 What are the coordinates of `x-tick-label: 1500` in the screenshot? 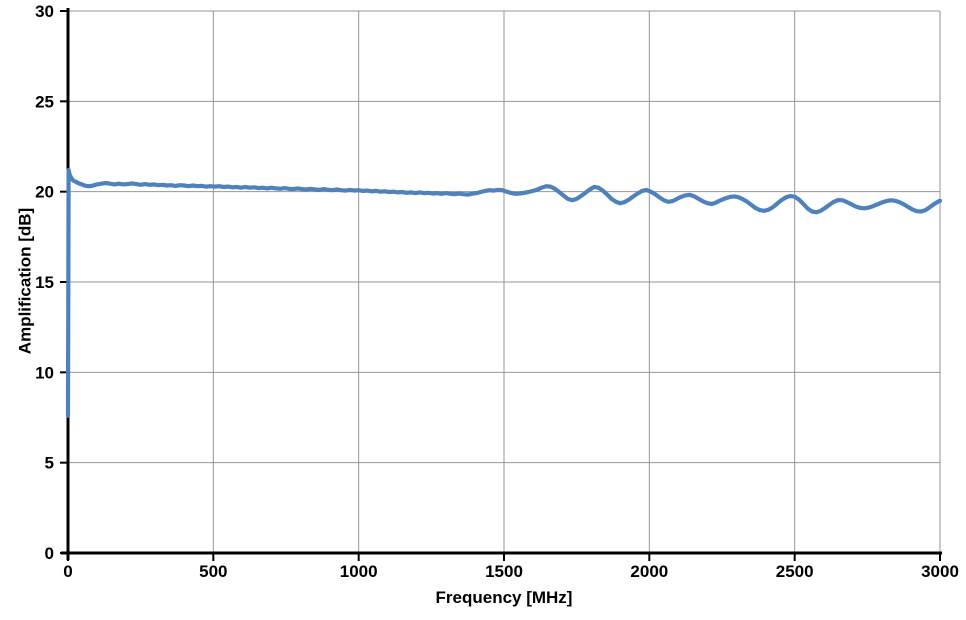 It's located at (504, 571).